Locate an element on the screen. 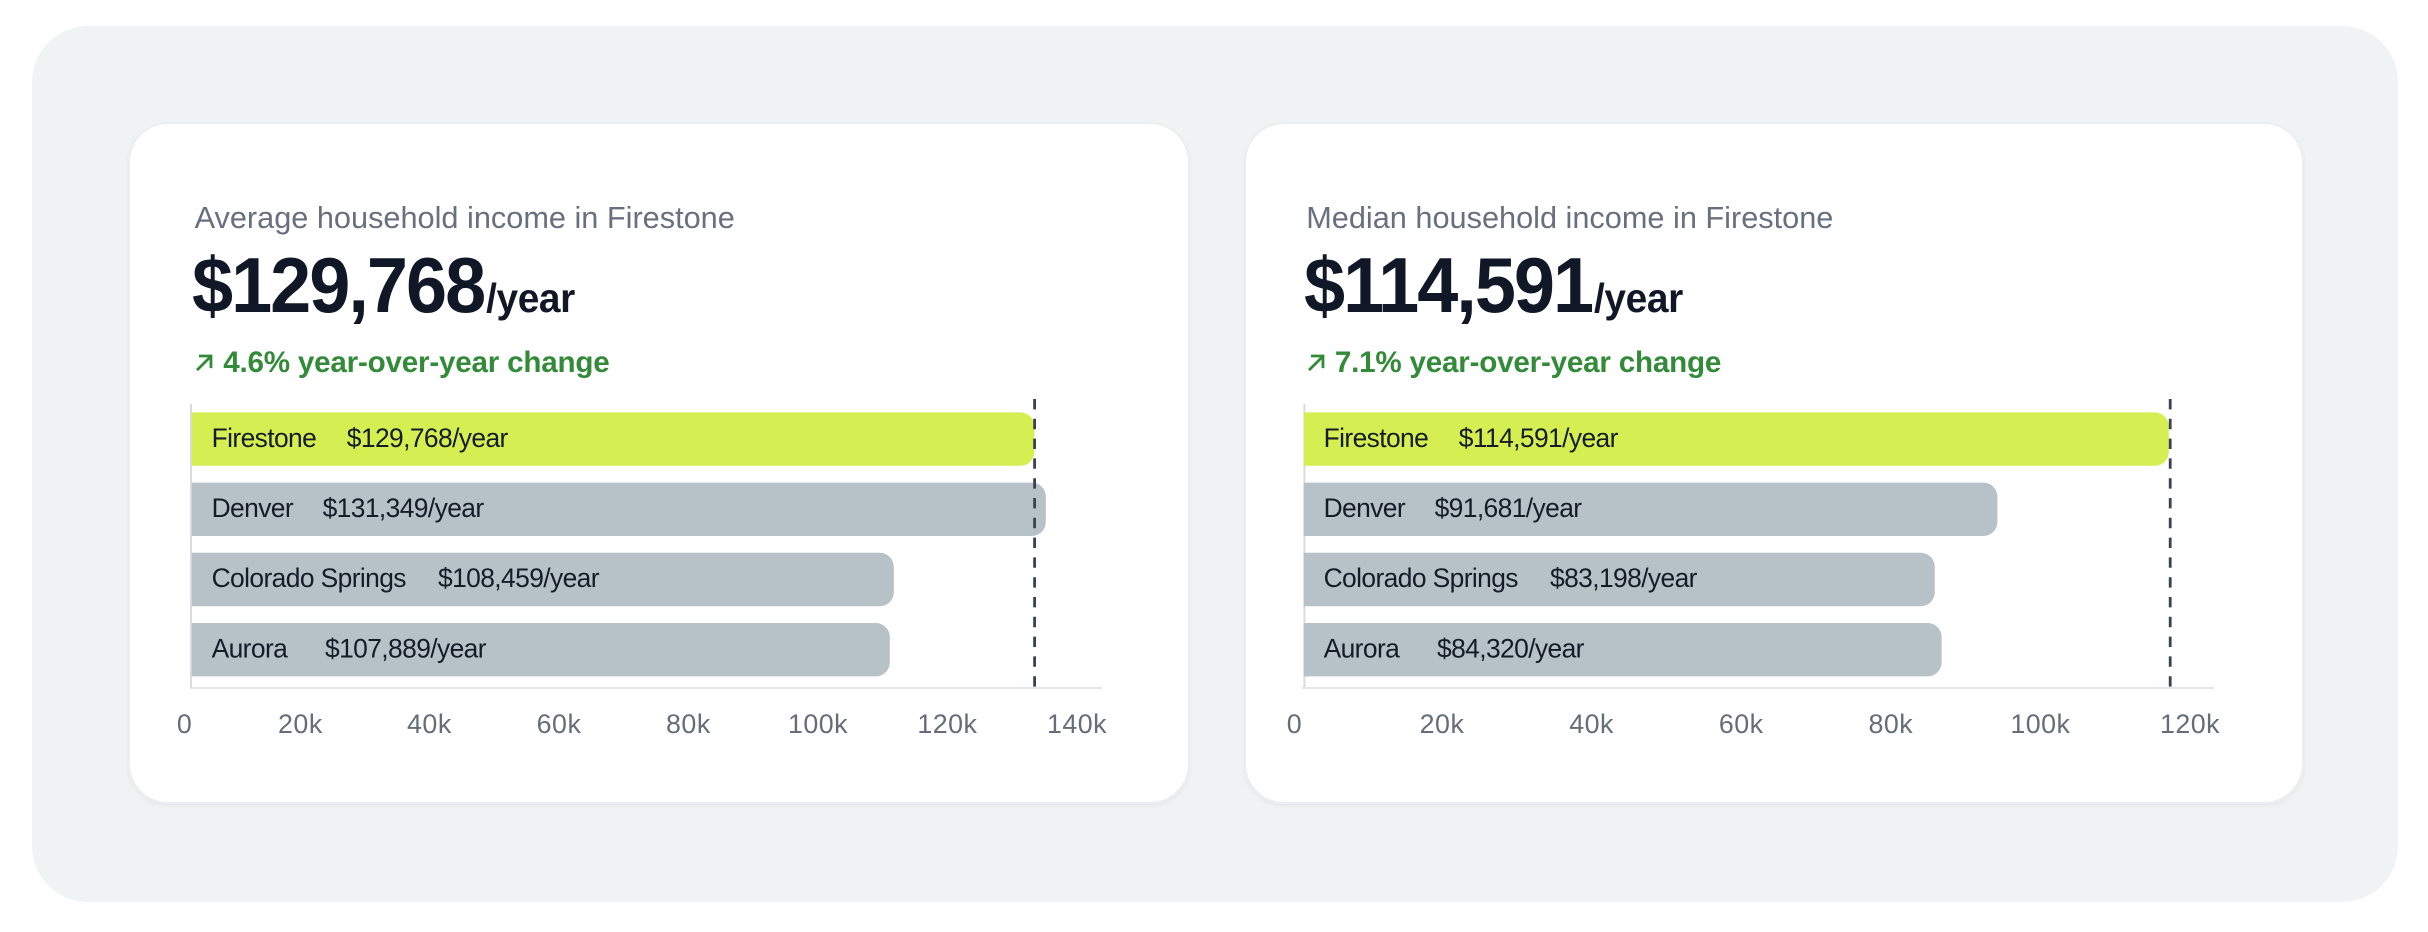  svg-text: $84,320/year is located at coordinates (1511, 648).